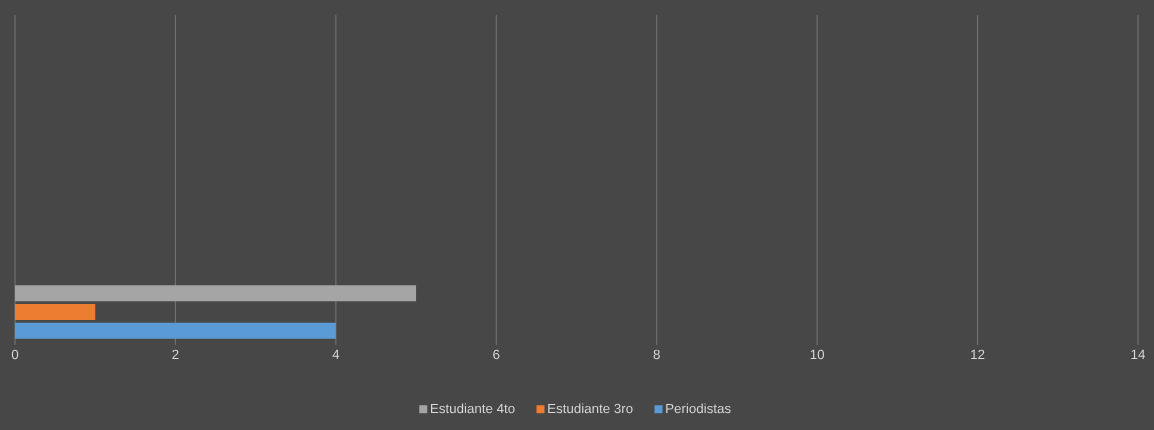  I want to click on x-tick-label: 14, so click(1138, 354).